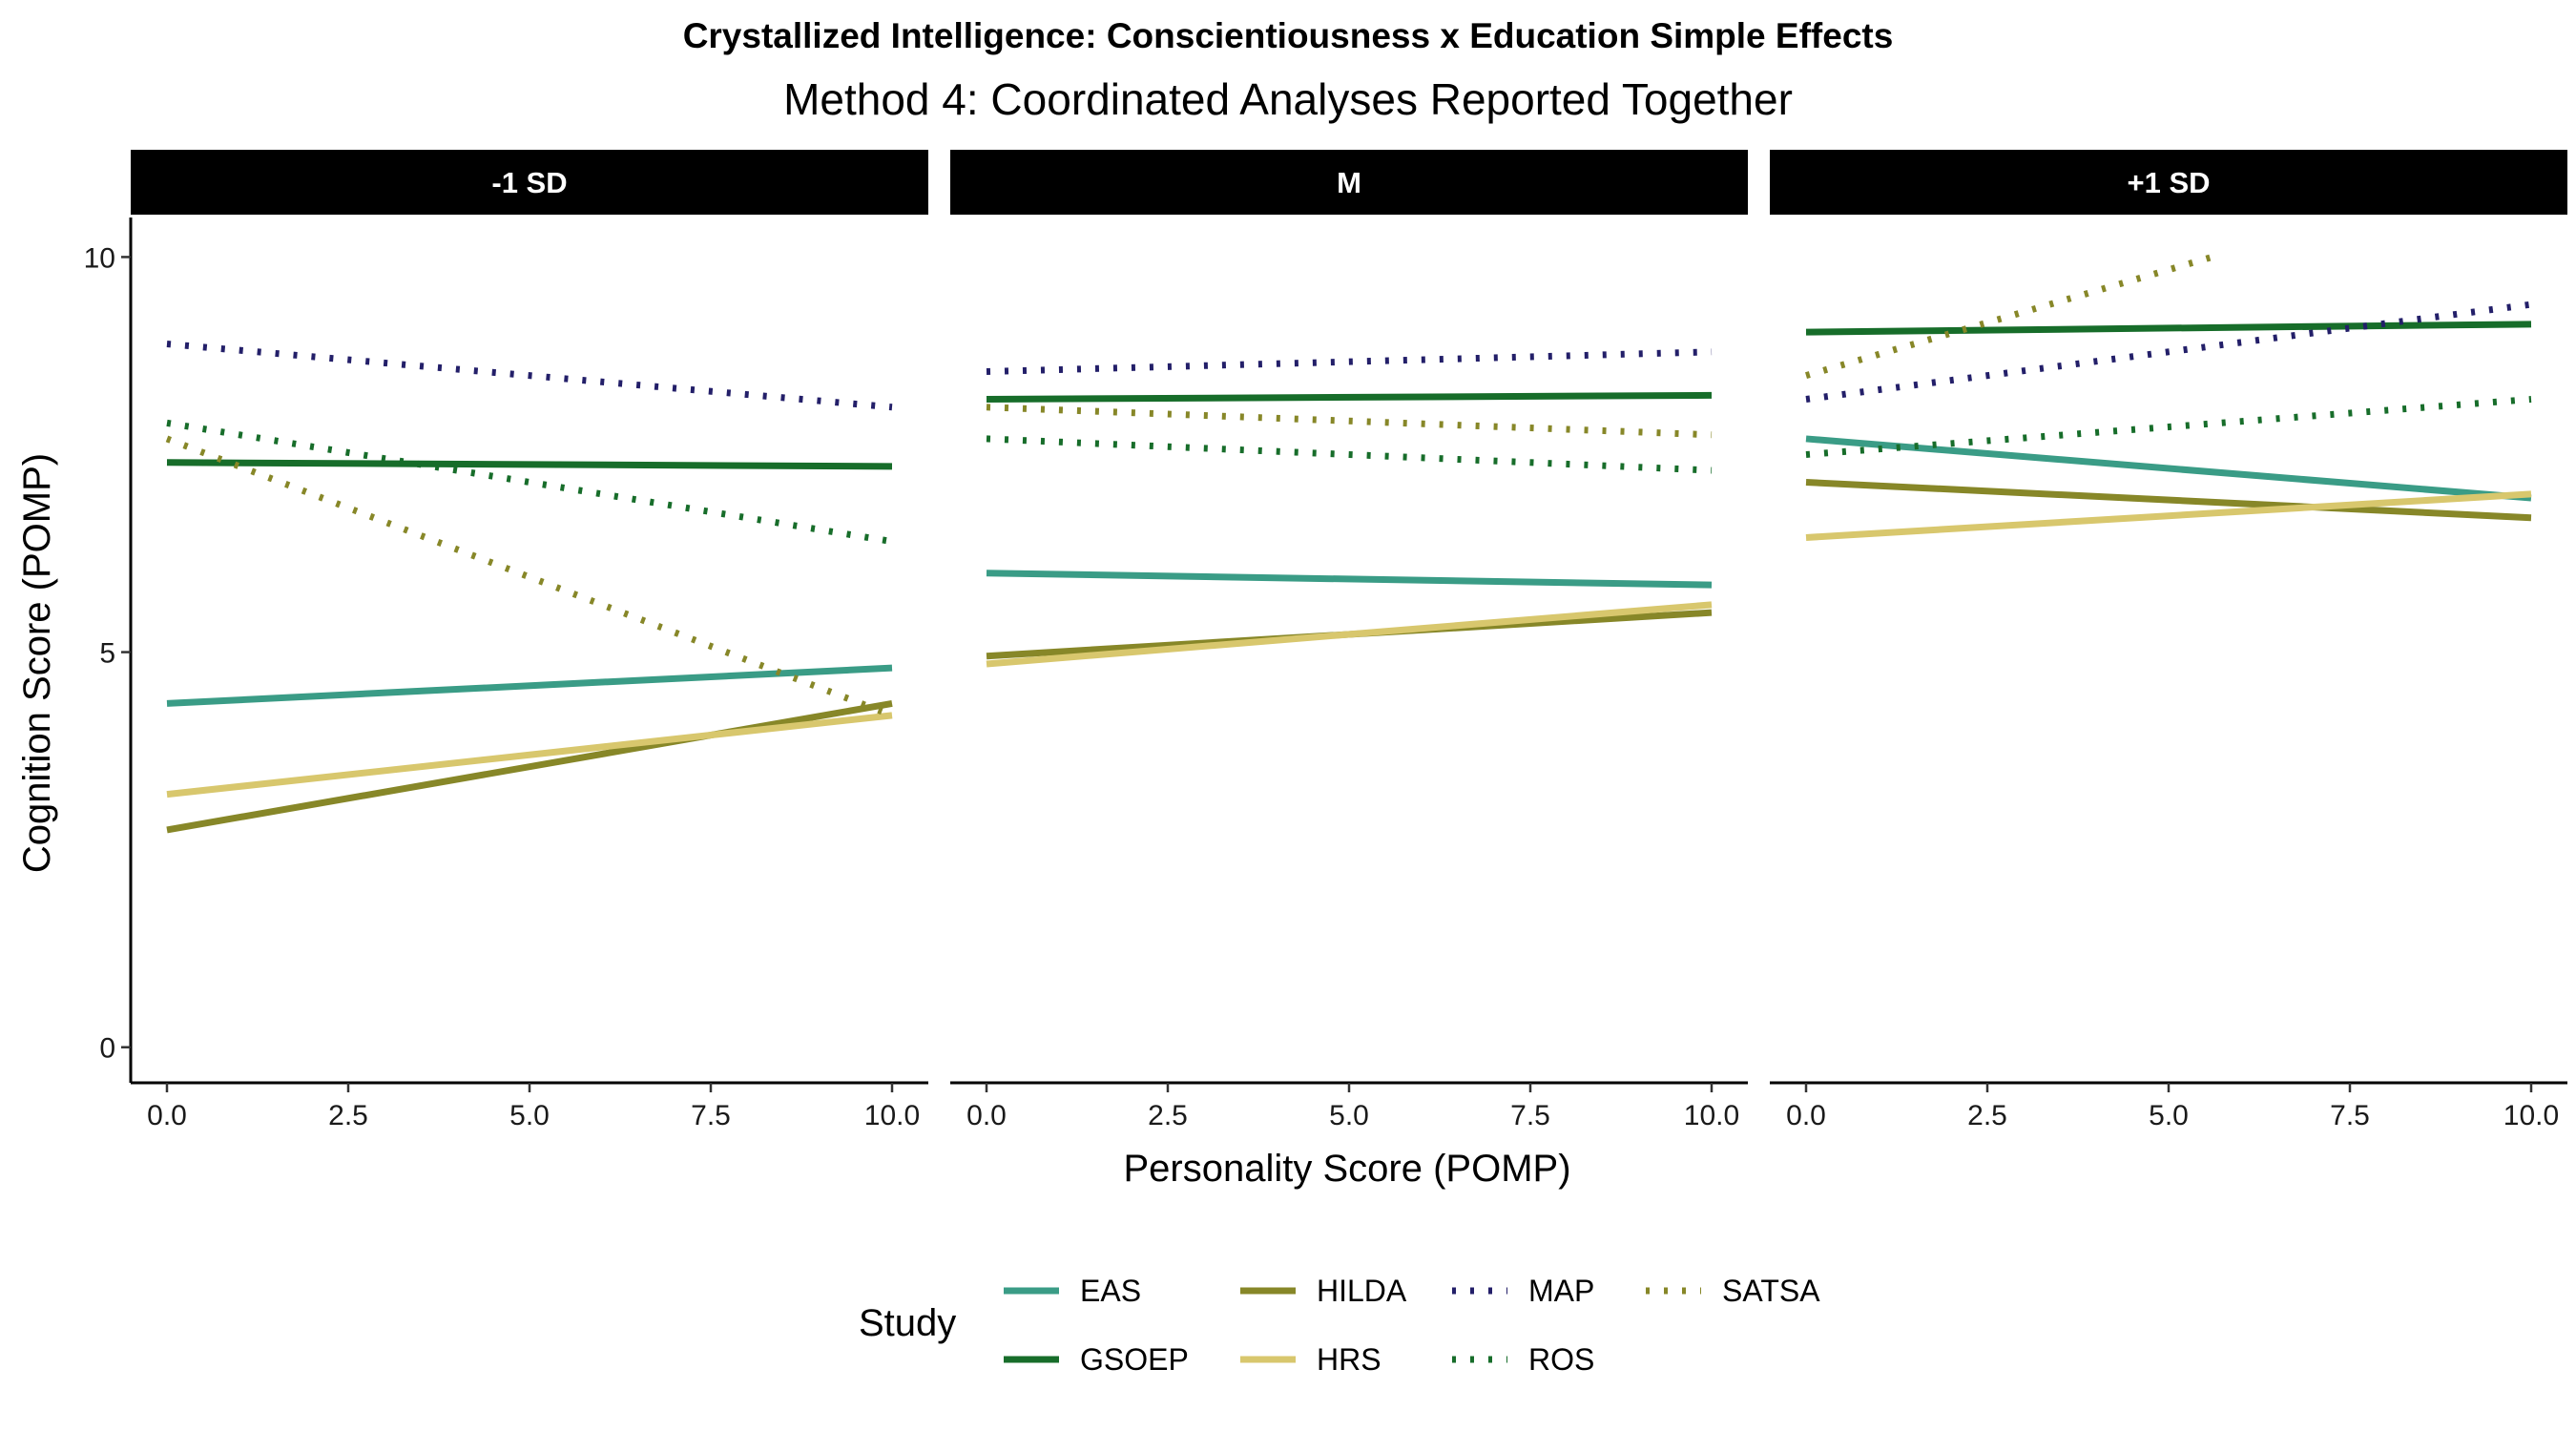  I want to click on facet-strip-label: M, so click(1349, 182).